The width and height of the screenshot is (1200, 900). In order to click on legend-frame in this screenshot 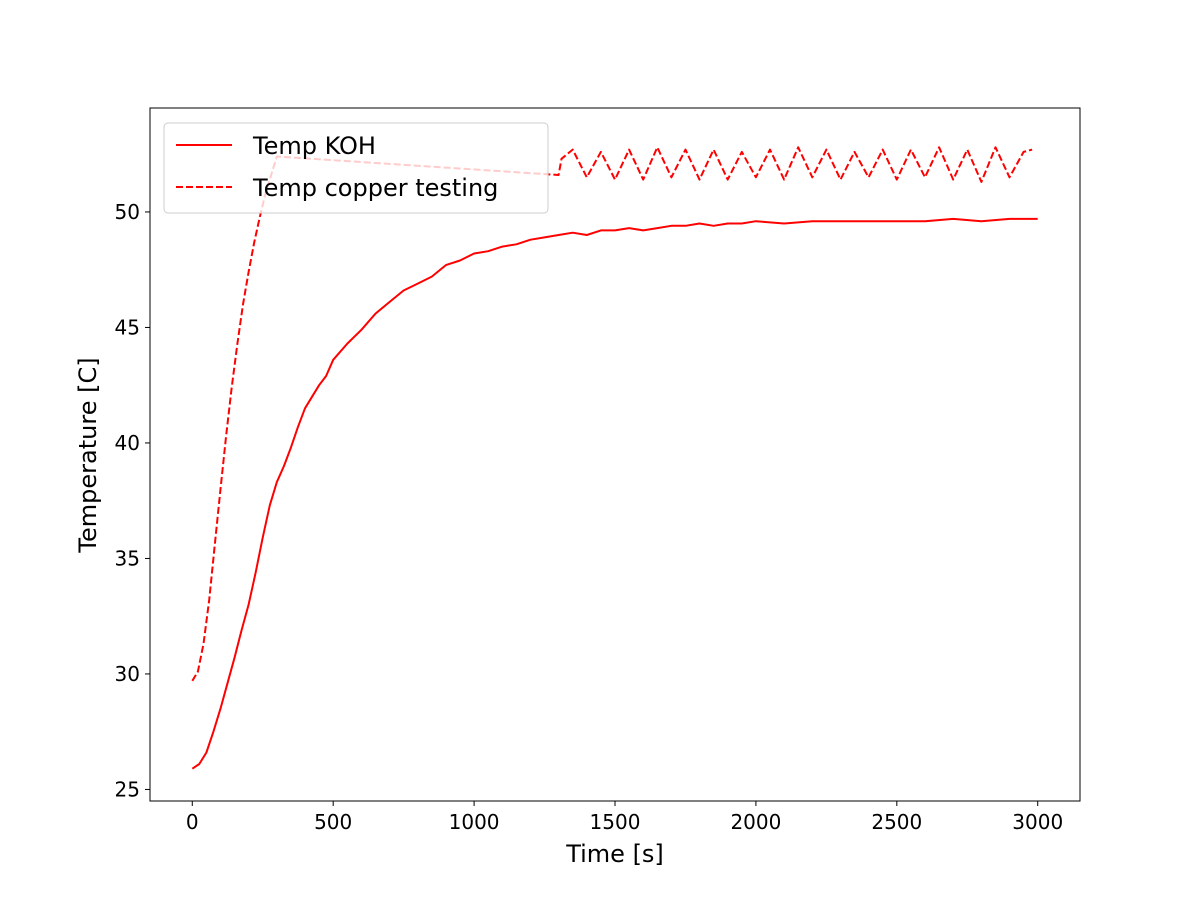, I will do `click(356, 168)`.